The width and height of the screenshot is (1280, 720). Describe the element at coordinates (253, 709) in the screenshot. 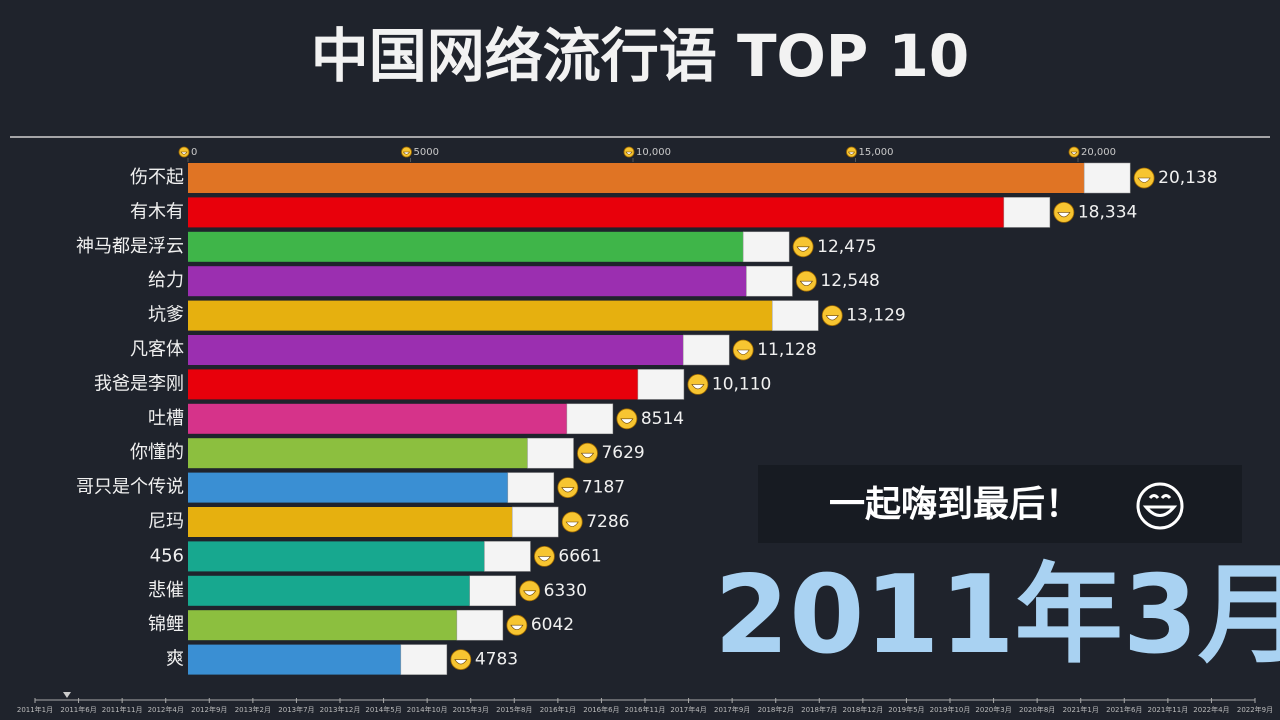

I see `timeline-label: 2013年2月` at that location.